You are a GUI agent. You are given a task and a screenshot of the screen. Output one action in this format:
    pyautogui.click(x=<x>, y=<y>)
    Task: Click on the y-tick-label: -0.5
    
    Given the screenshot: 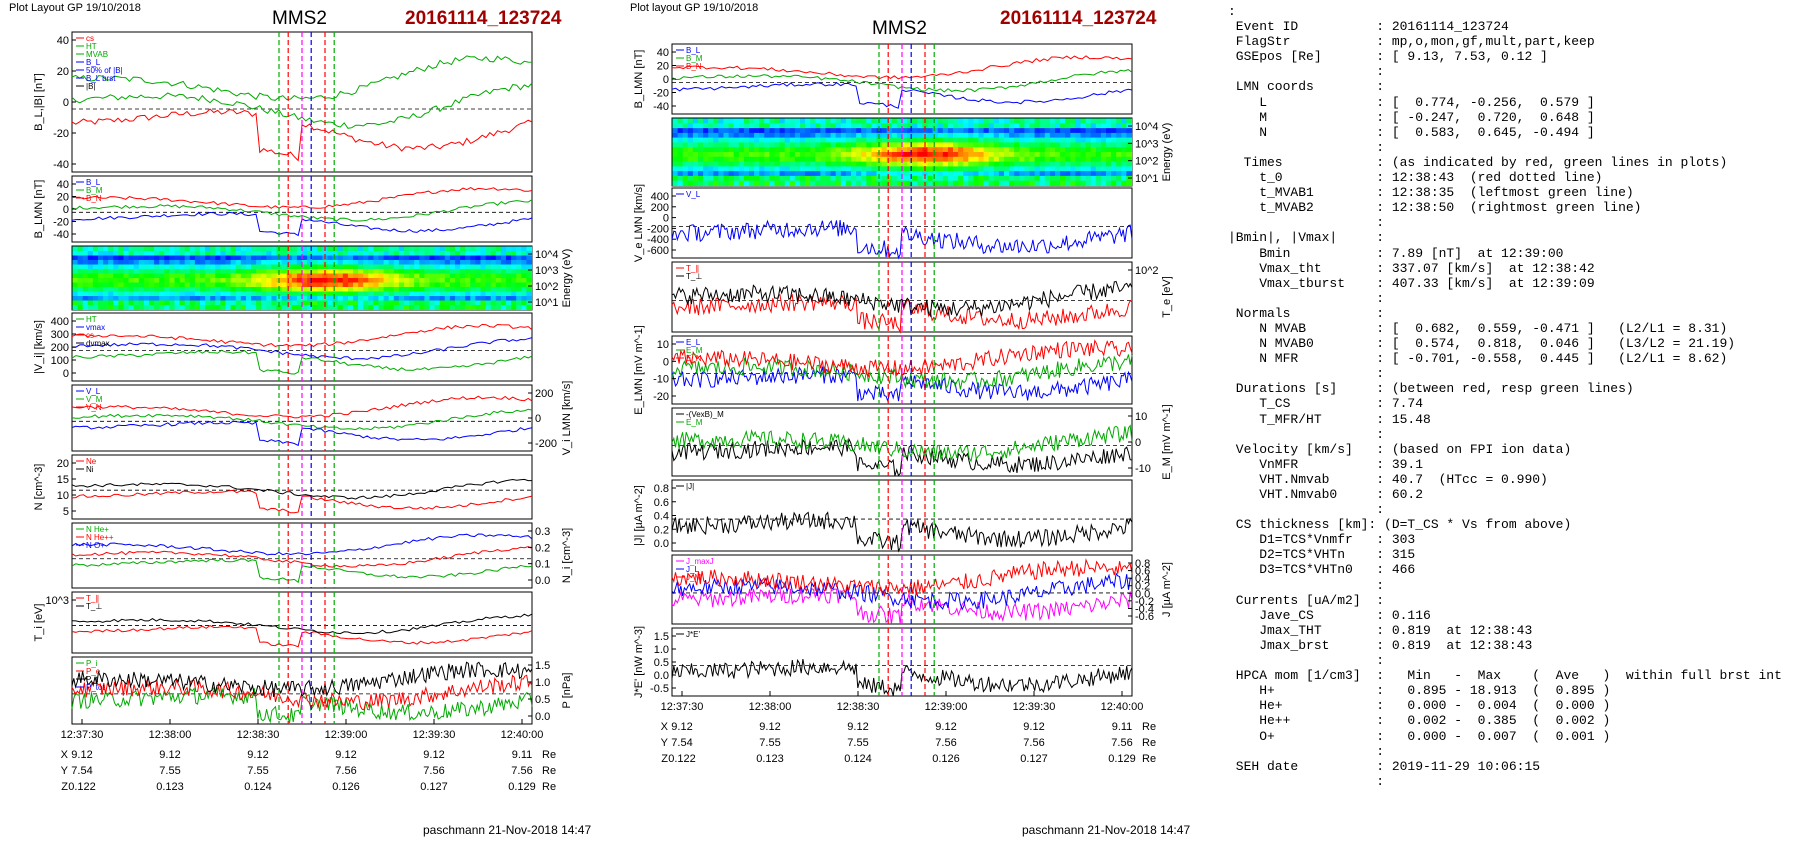 What is the action you would take?
    pyautogui.click(x=659, y=689)
    